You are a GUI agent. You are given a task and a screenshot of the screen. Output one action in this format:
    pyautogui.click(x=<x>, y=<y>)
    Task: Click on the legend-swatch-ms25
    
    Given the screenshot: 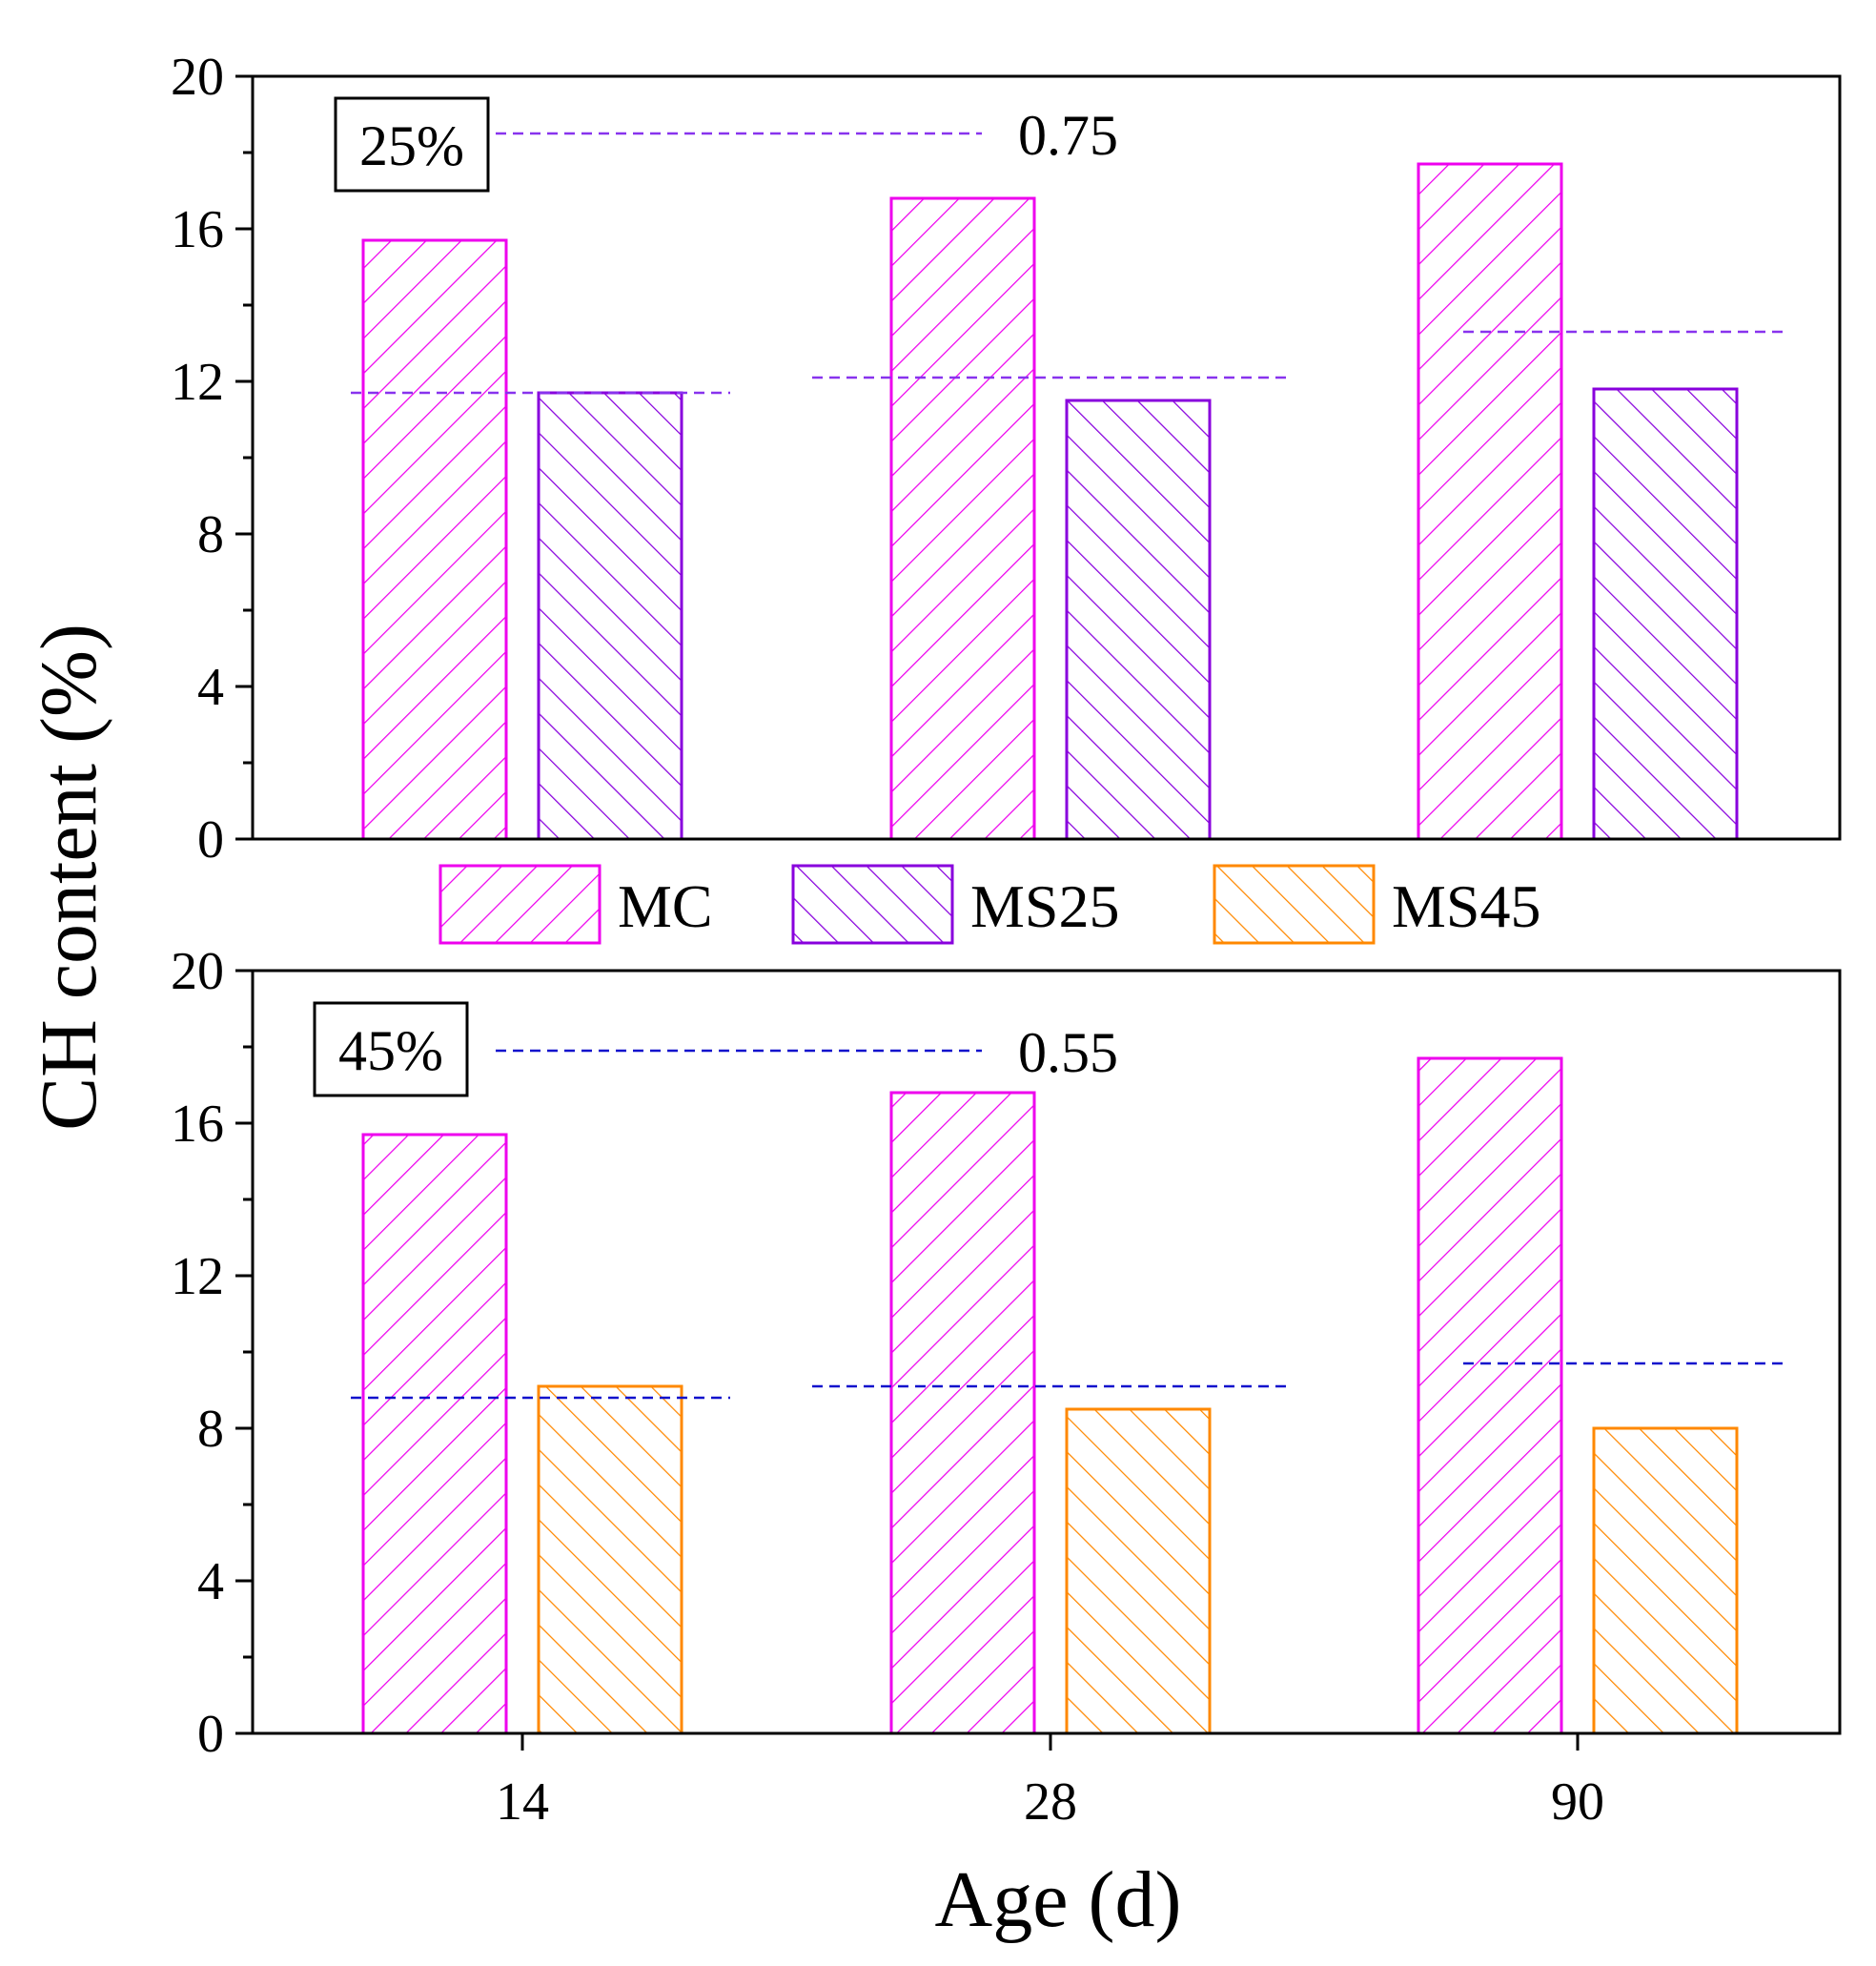 What is the action you would take?
    pyautogui.click(x=872, y=904)
    